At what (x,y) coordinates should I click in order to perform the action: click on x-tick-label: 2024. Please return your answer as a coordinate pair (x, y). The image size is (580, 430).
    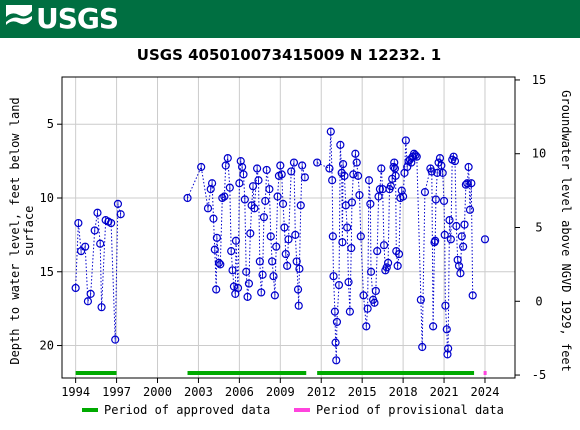
    Looking at the image, I should click on (485, 392).